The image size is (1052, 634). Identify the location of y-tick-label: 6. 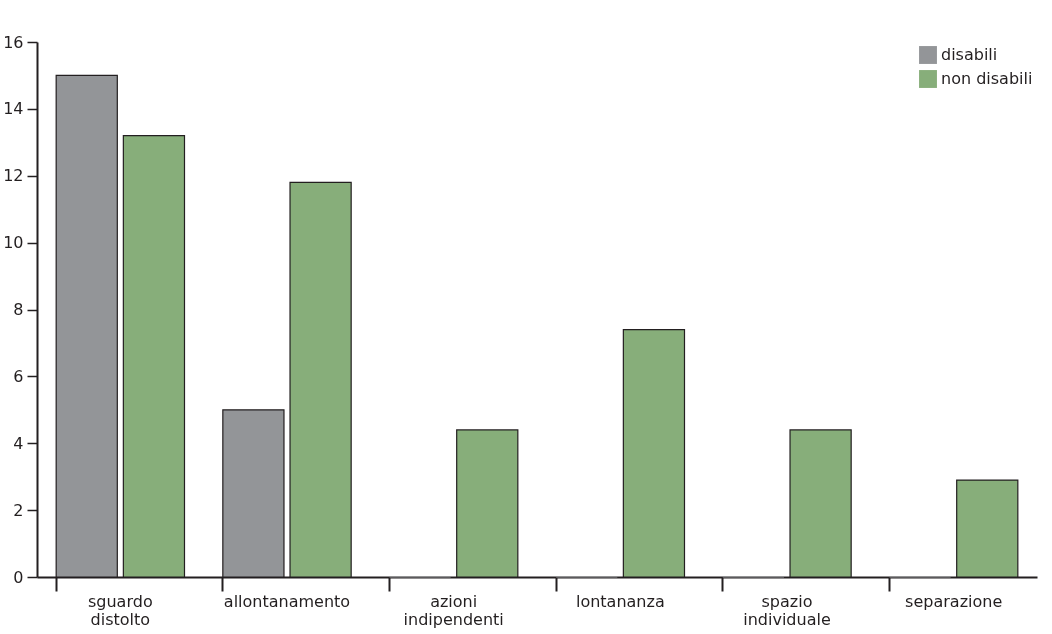
(18, 376).